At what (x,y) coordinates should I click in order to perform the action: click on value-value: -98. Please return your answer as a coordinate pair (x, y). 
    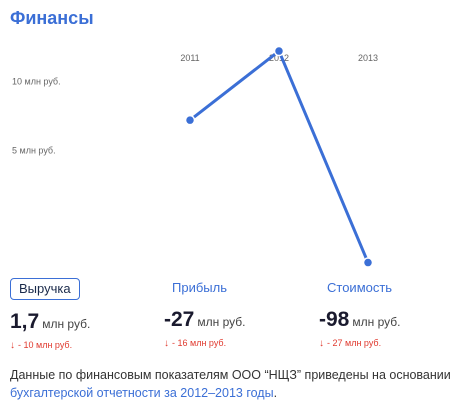
    Looking at the image, I should click on (334, 319).